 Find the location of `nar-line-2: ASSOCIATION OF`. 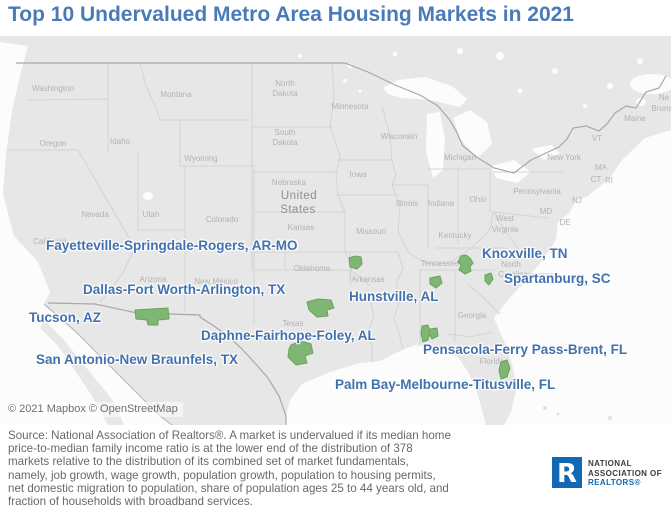

nar-line-2: ASSOCIATION OF is located at coordinates (625, 473).